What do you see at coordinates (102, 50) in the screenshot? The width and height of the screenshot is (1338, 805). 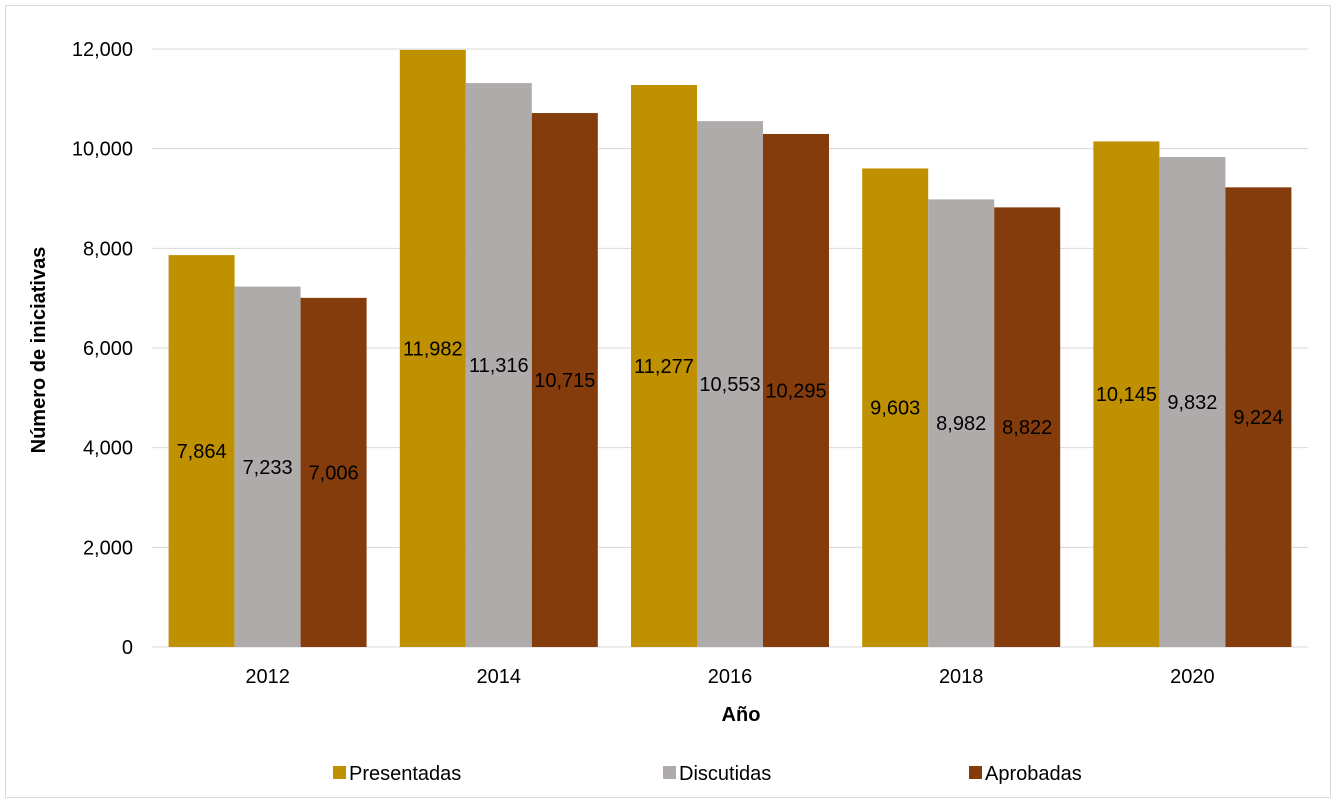 I see `y-tick-label: 12,000` at bounding box center [102, 50].